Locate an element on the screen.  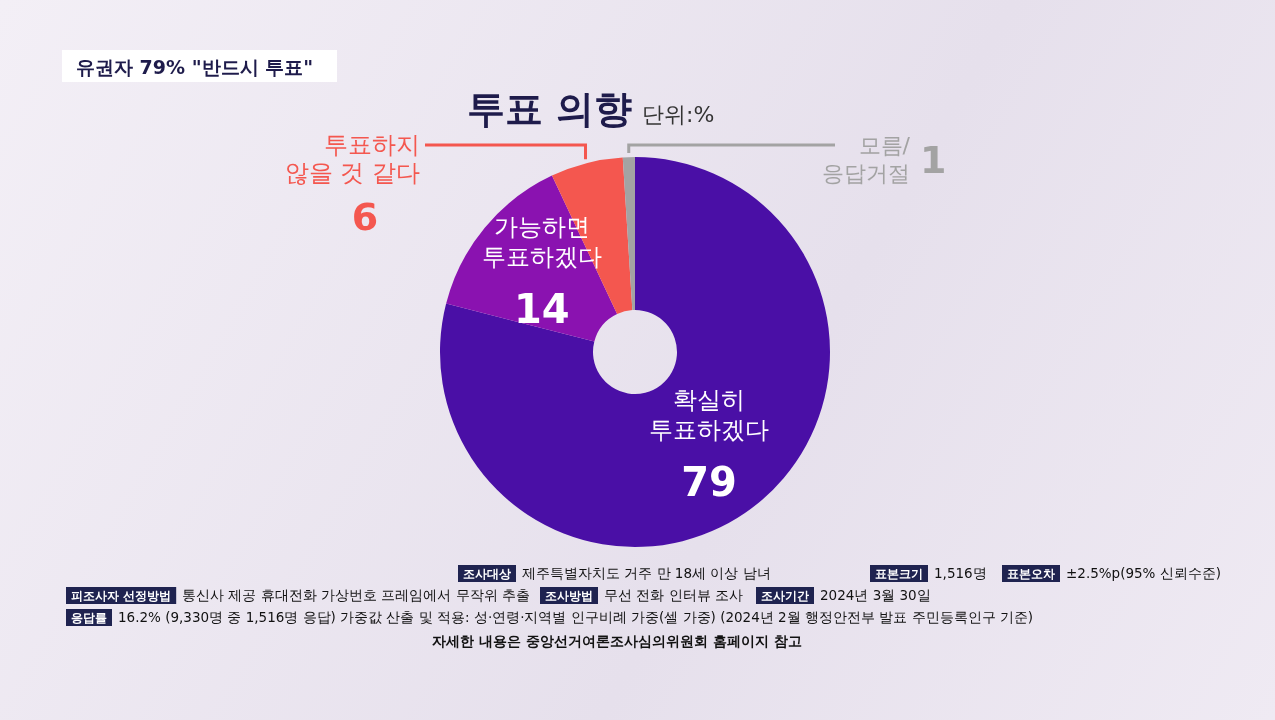
data-label: 79 is located at coordinates (709, 481).